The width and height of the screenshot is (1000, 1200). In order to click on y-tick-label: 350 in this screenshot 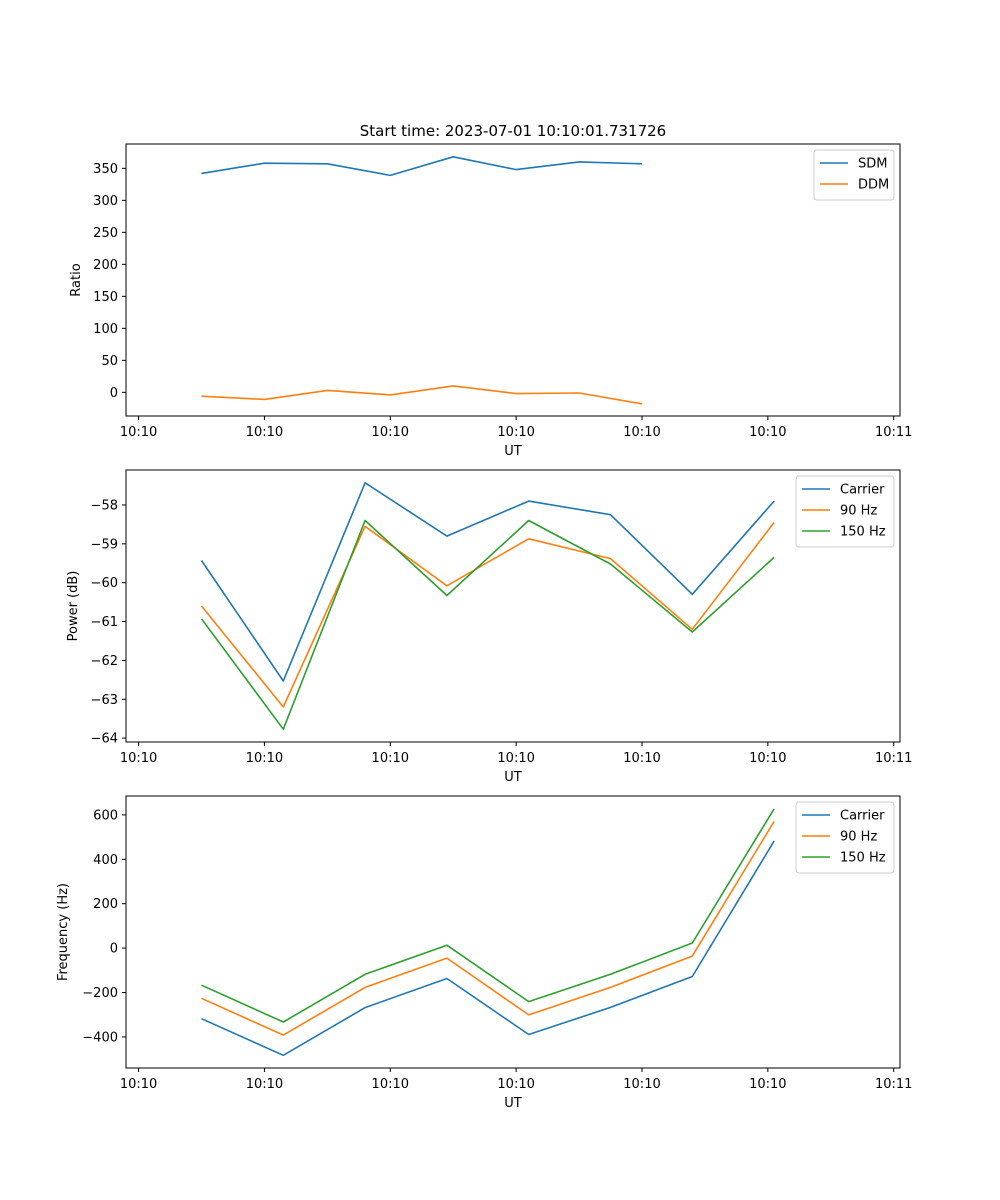, I will do `click(105, 169)`.